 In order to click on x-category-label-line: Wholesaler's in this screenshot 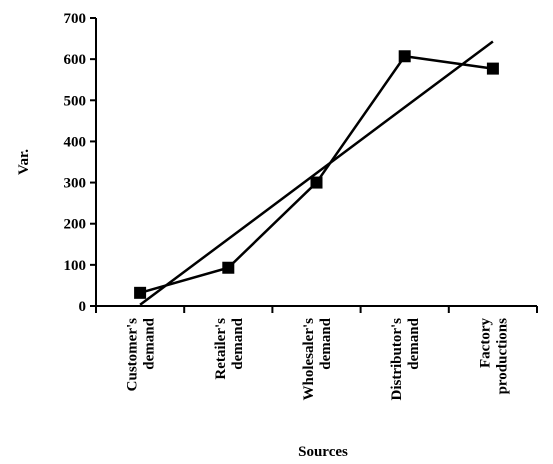, I will do `click(309, 359)`.